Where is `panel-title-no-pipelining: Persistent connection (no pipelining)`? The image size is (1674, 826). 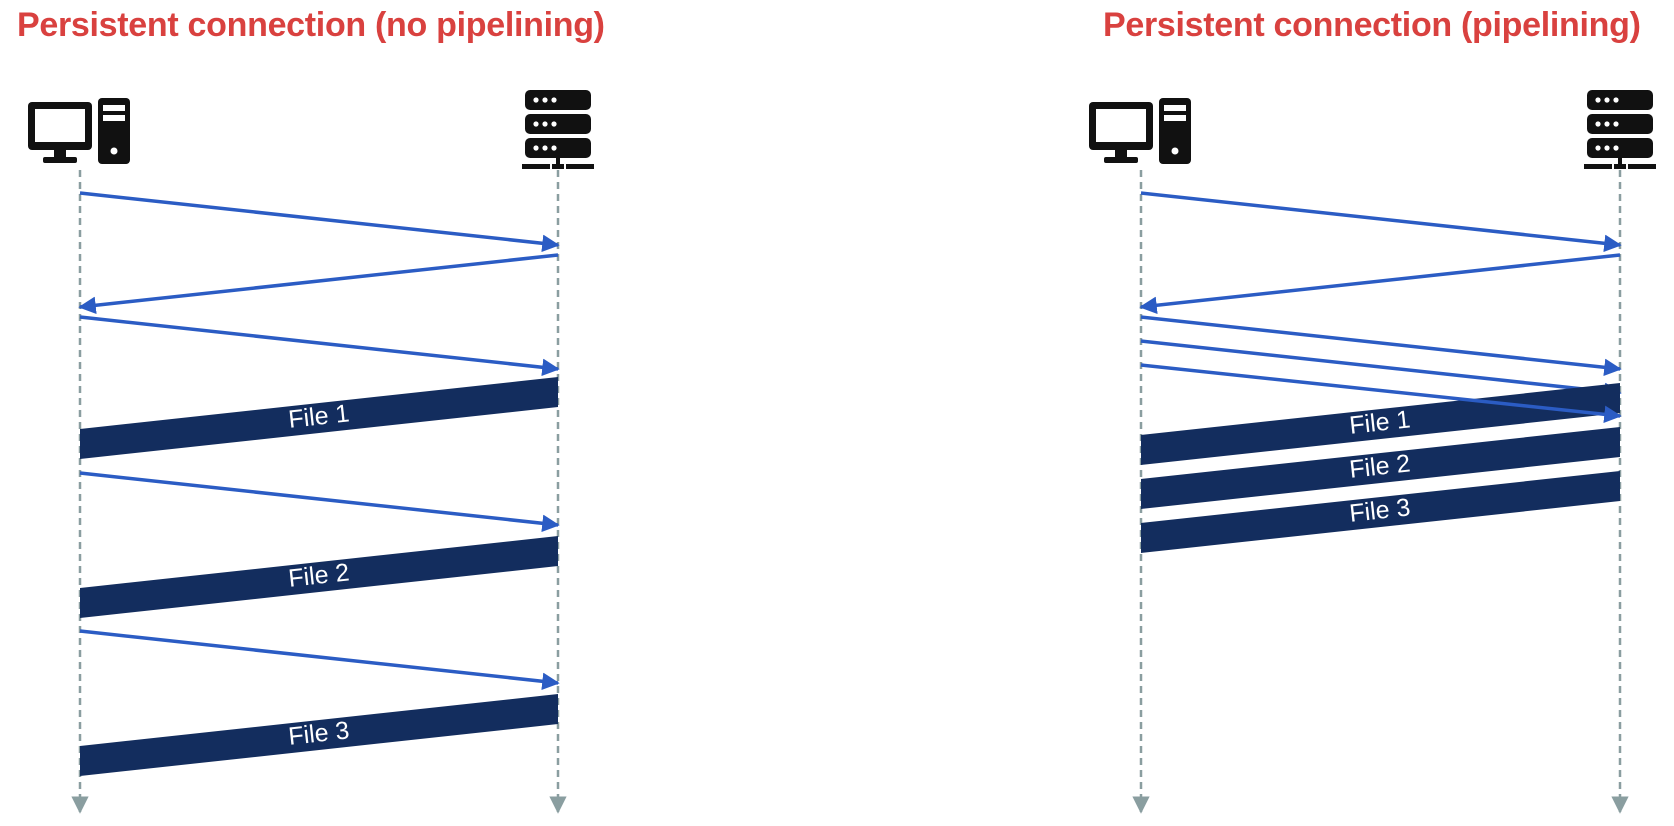
panel-title-no-pipelining: Persistent connection (no pipelining) is located at coordinates (311, 25).